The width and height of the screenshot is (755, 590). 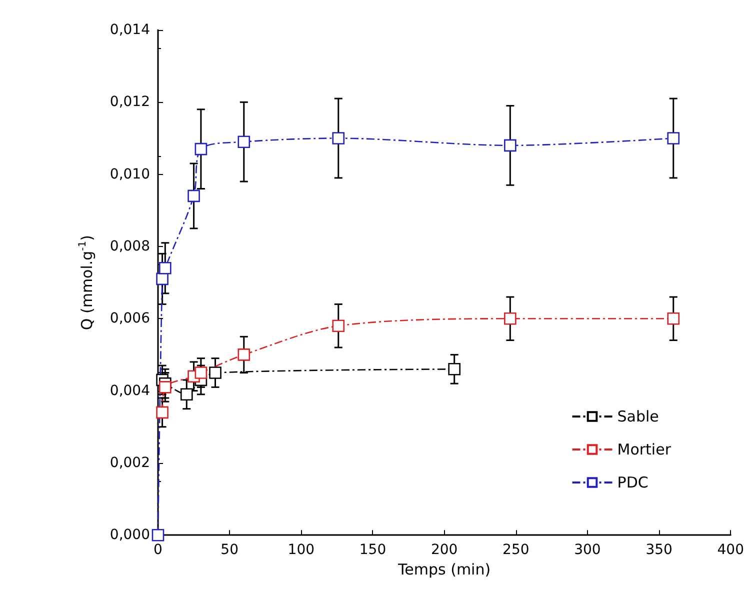 What do you see at coordinates (644, 449) in the screenshot?
I see `legend-label: Mortier` at bounding box center [644, 449].